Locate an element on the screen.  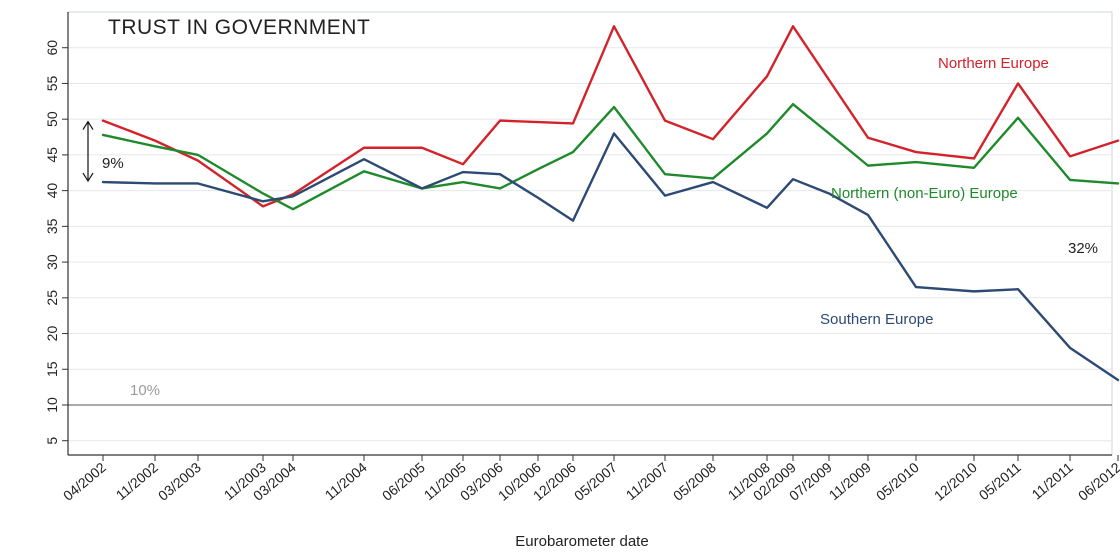
y-tick-label-40: 40 is located at coordinates (52, 191).